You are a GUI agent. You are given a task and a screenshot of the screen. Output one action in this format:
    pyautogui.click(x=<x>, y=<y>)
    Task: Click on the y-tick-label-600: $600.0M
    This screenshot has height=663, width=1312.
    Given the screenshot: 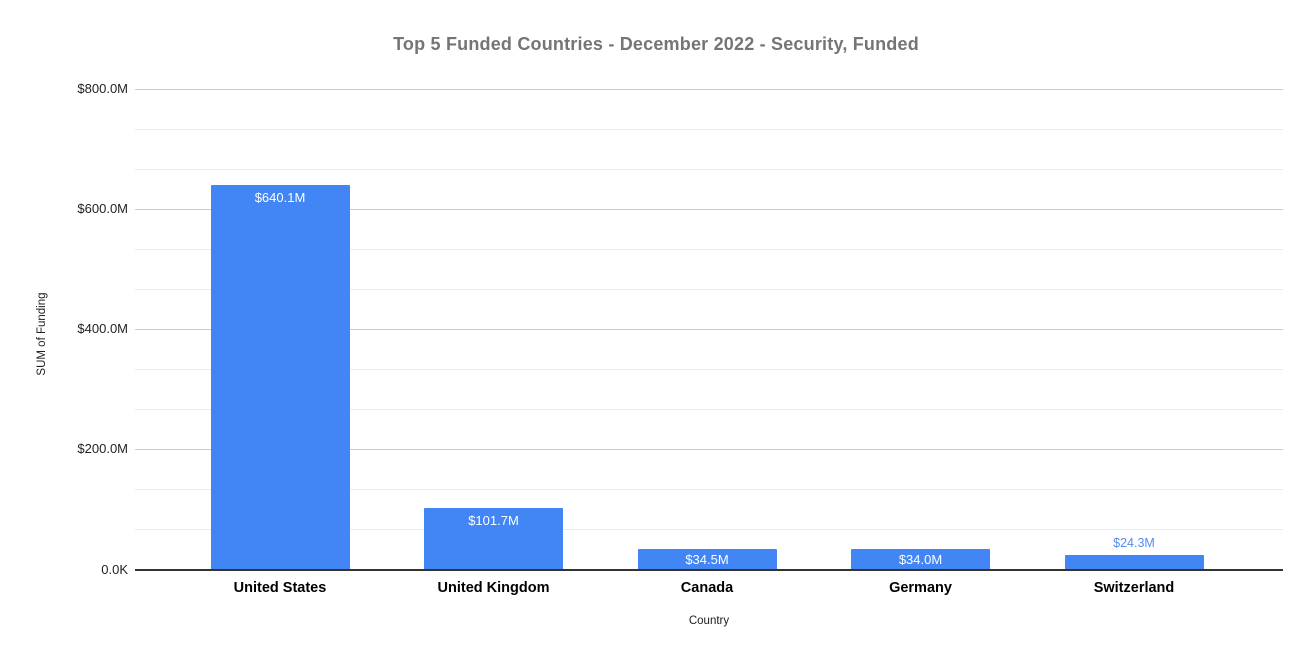 What is the action you would take?
    pyautogui.click(x=102, y=209)
    